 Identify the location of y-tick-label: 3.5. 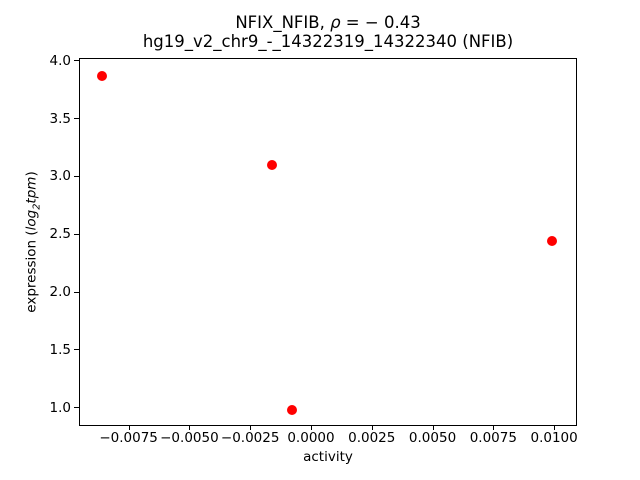
(60, 118).